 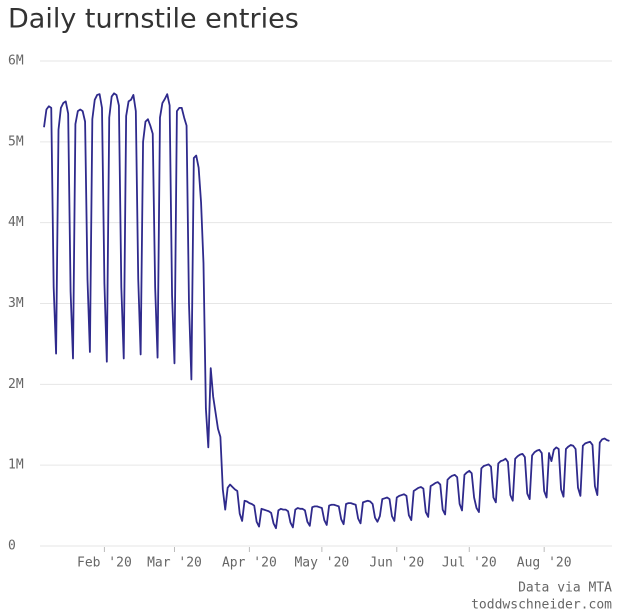 What do you see at coordinates (16, 384) in the screenshot?
I see `y-tick-label: 2M` at bounding box center [16, 384].